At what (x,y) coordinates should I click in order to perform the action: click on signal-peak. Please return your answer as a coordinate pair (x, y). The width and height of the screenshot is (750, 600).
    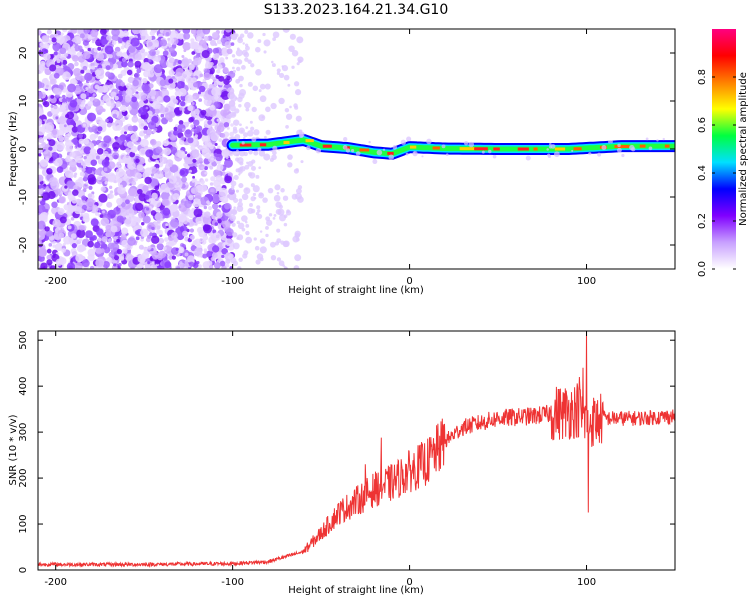
    Looking at the image, I should click on (523, 149).